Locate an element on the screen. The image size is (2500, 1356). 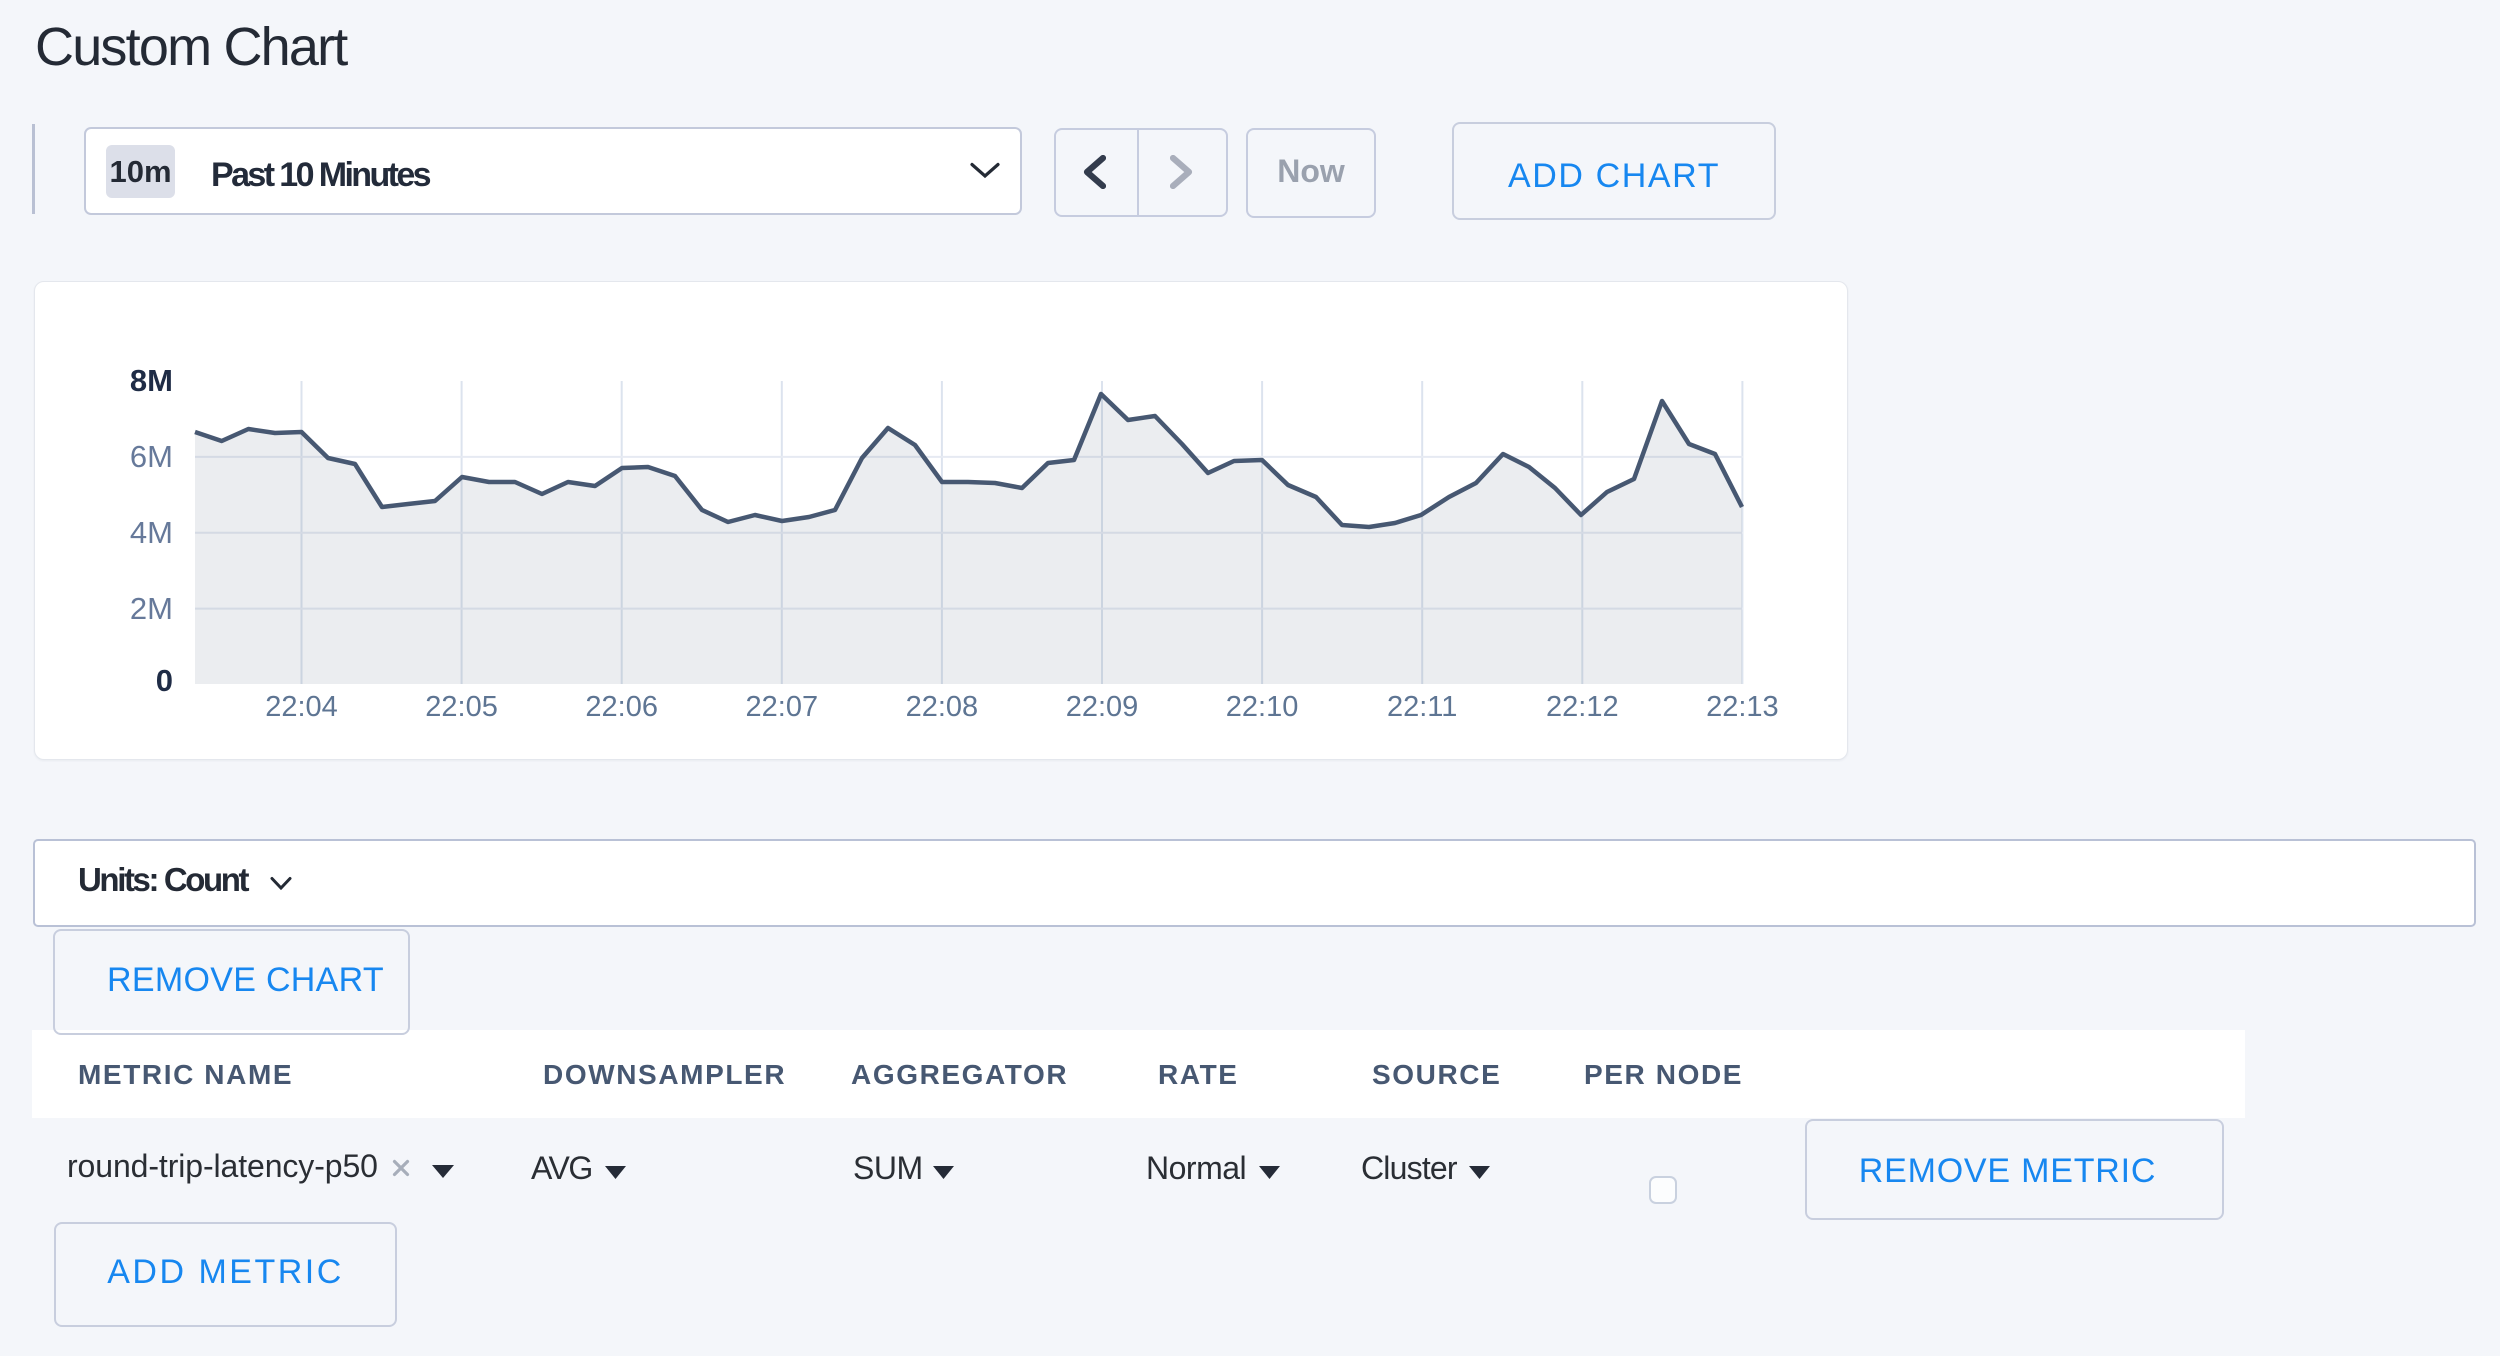
svg-text: 22:10 is located at coordinates (1262, 707).